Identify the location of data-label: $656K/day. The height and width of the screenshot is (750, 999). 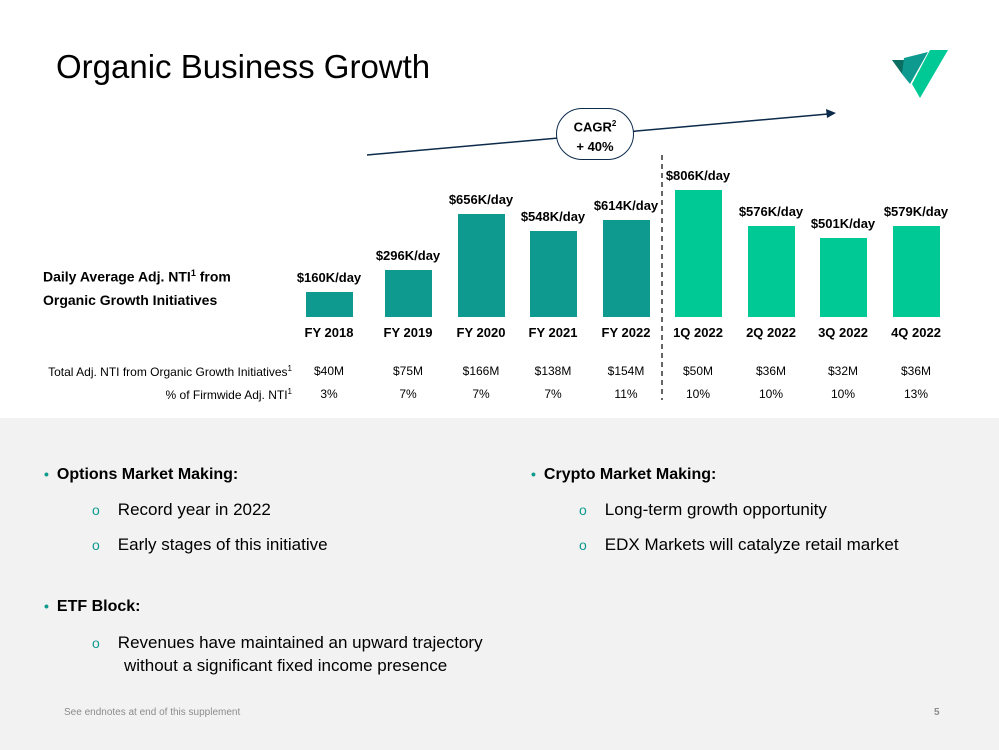
(481, 199).